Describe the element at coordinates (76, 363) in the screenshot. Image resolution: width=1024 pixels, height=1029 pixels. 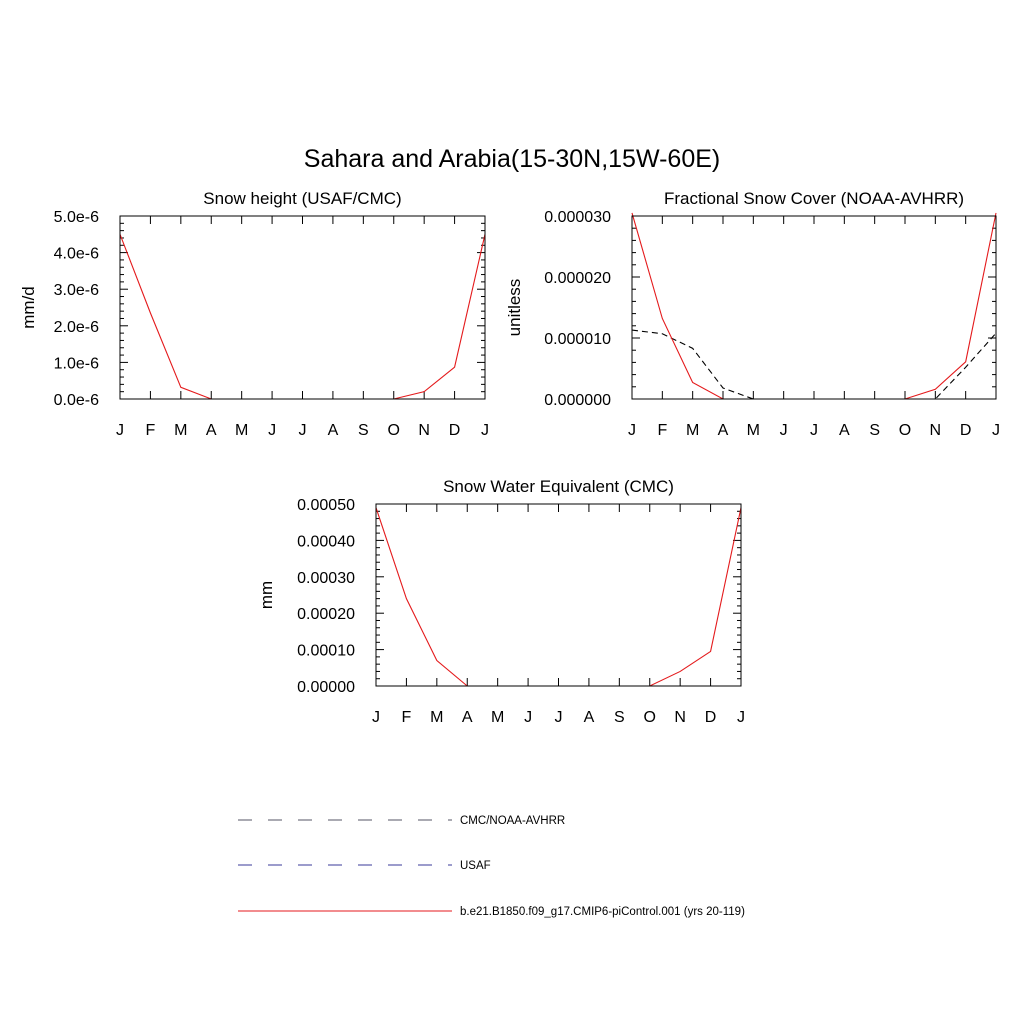
I see `y-tick-label: 1.0e-6` at that location.